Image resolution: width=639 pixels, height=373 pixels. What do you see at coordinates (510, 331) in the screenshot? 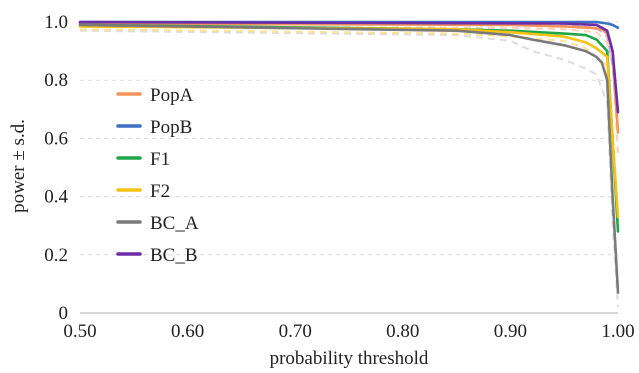
I see `x-tick-label: 0.90` at bounding box center [510, 331].